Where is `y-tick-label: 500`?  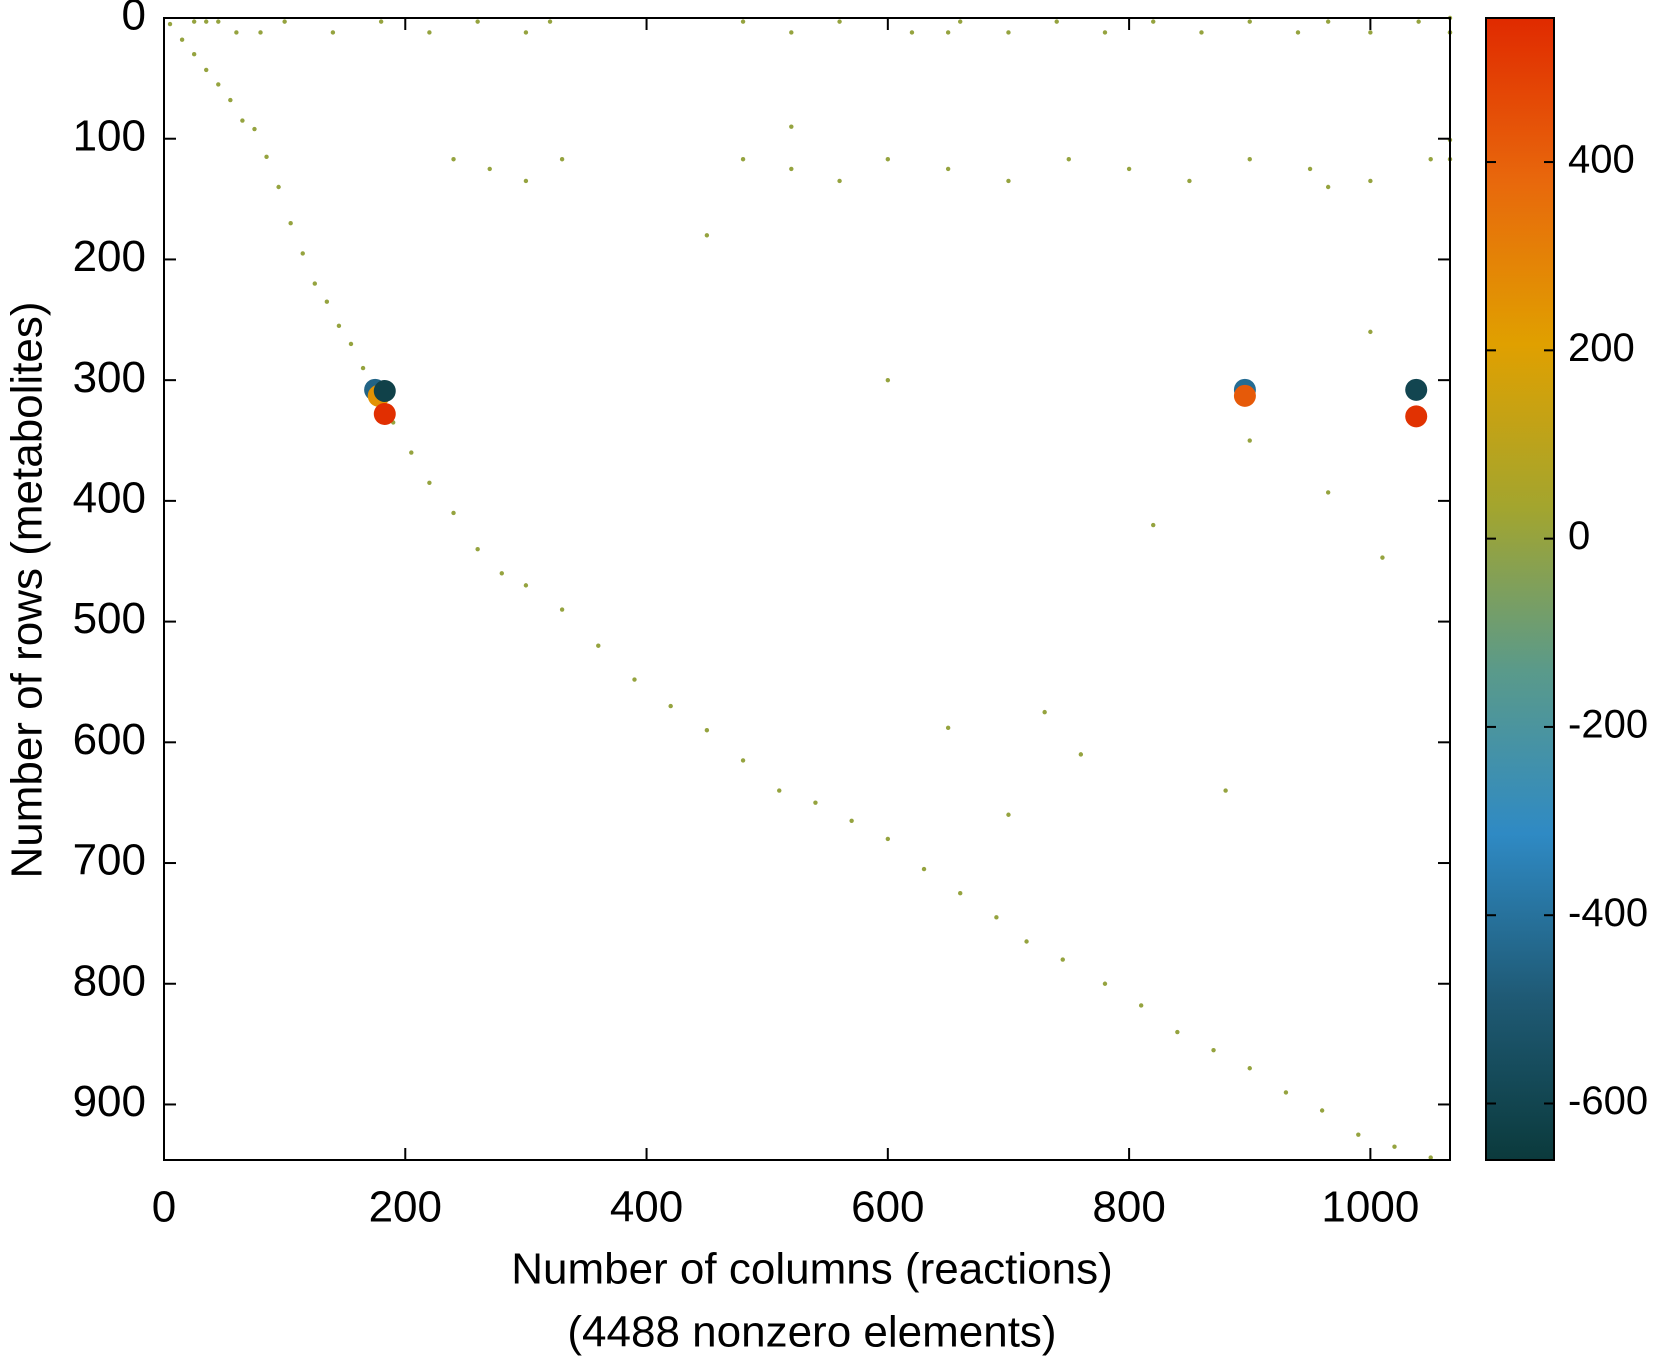 y-tick-label: 500 is located at coordinates (109, 618).